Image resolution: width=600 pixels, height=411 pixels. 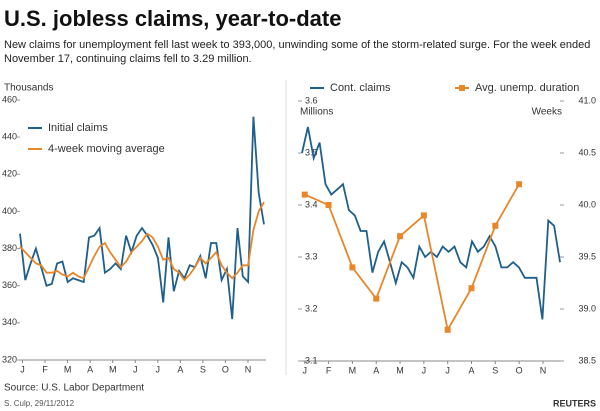 What do you see at coordinates (74, 388) in the screenshot?
I see `source: Source: U.S. Labor Department` at bounding box center [74, 388].